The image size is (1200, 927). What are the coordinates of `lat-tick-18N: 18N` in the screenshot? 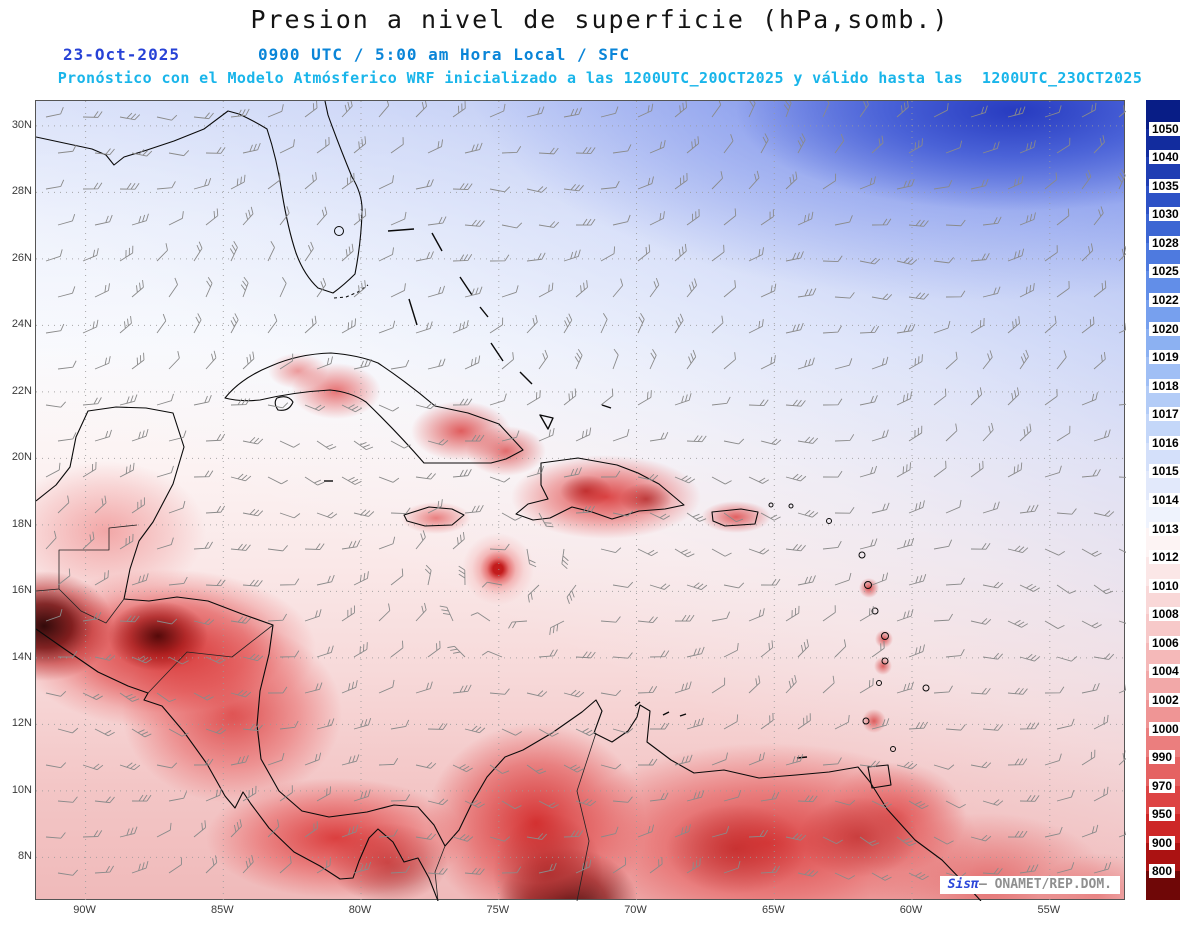 It's located at (21, 523).